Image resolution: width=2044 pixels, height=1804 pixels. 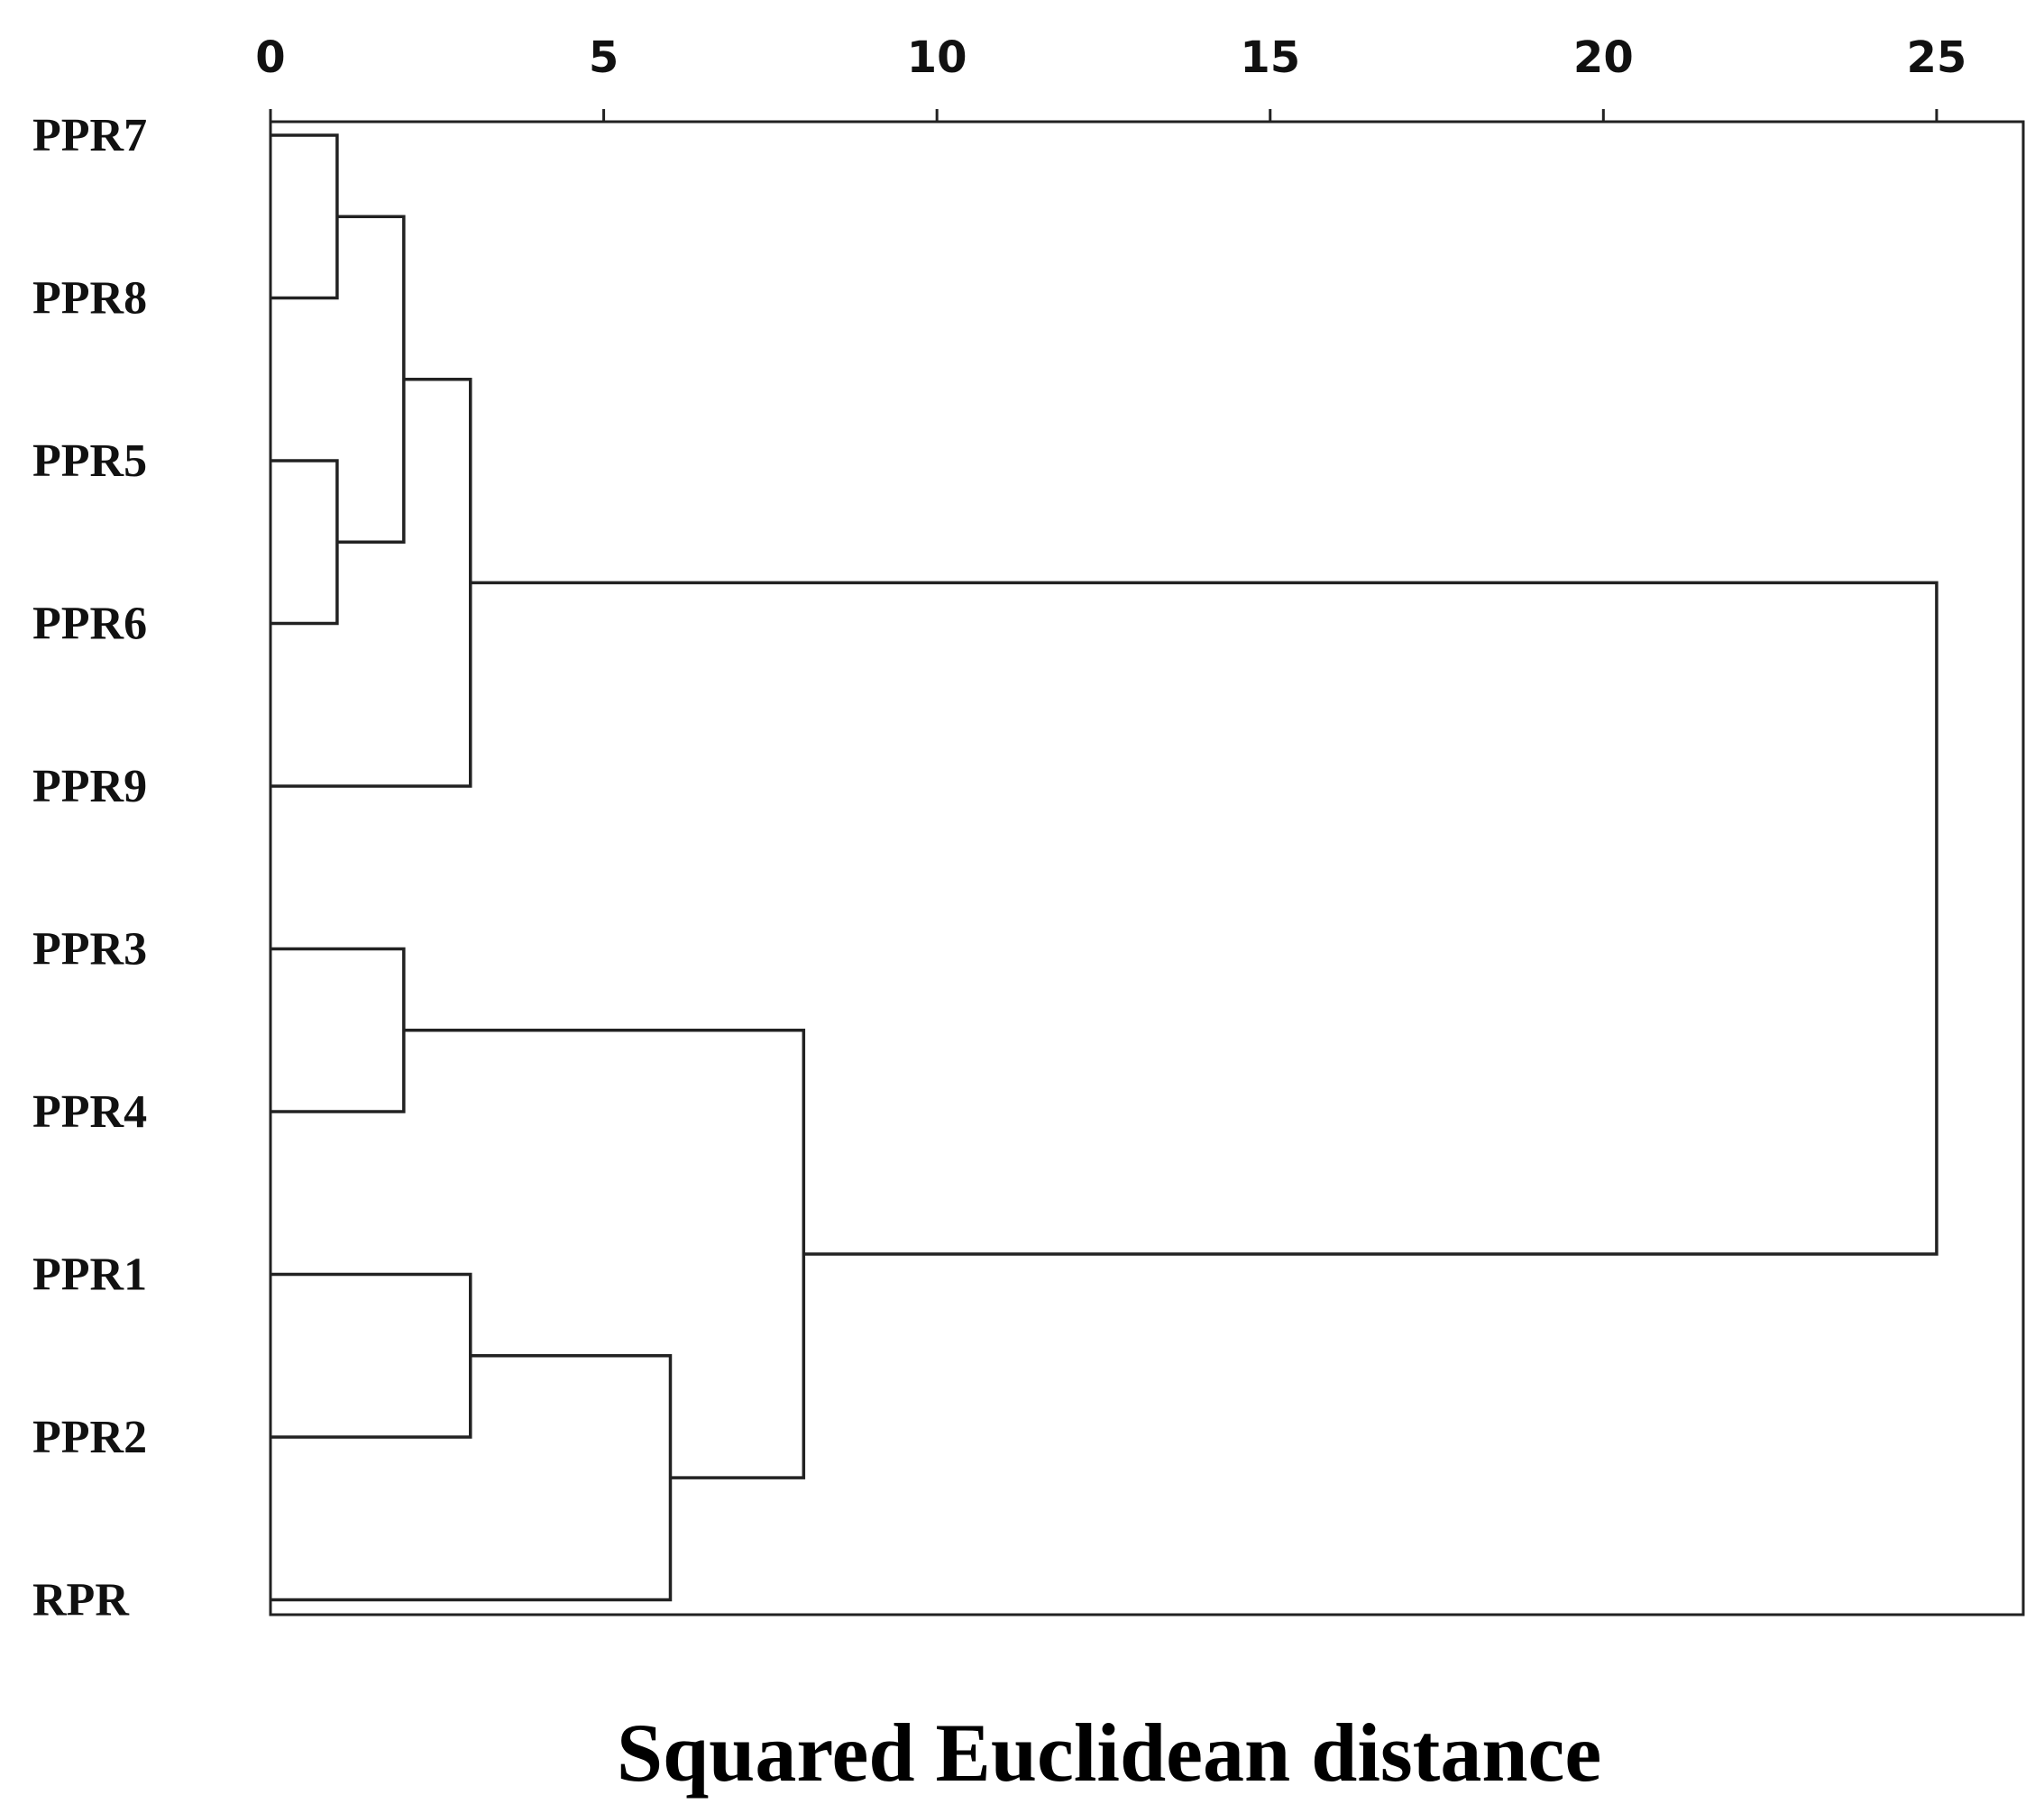 I want to click on x-axis: 0 5 10 15 20 25, so click(x=1110, y=77).